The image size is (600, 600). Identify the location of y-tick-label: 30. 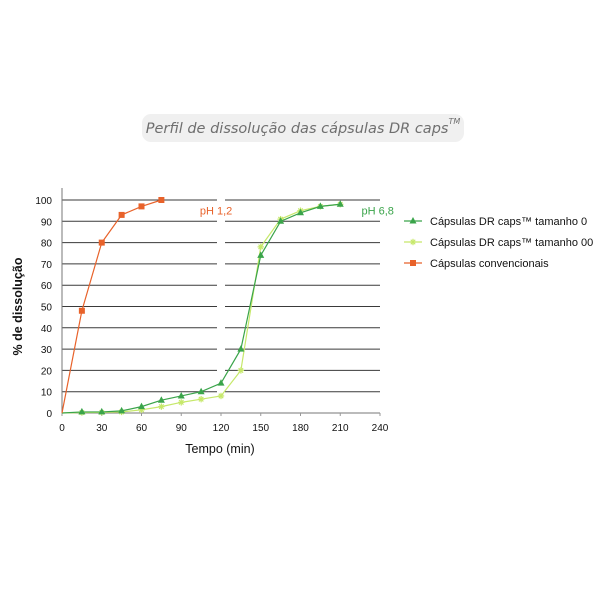
(47, 350).